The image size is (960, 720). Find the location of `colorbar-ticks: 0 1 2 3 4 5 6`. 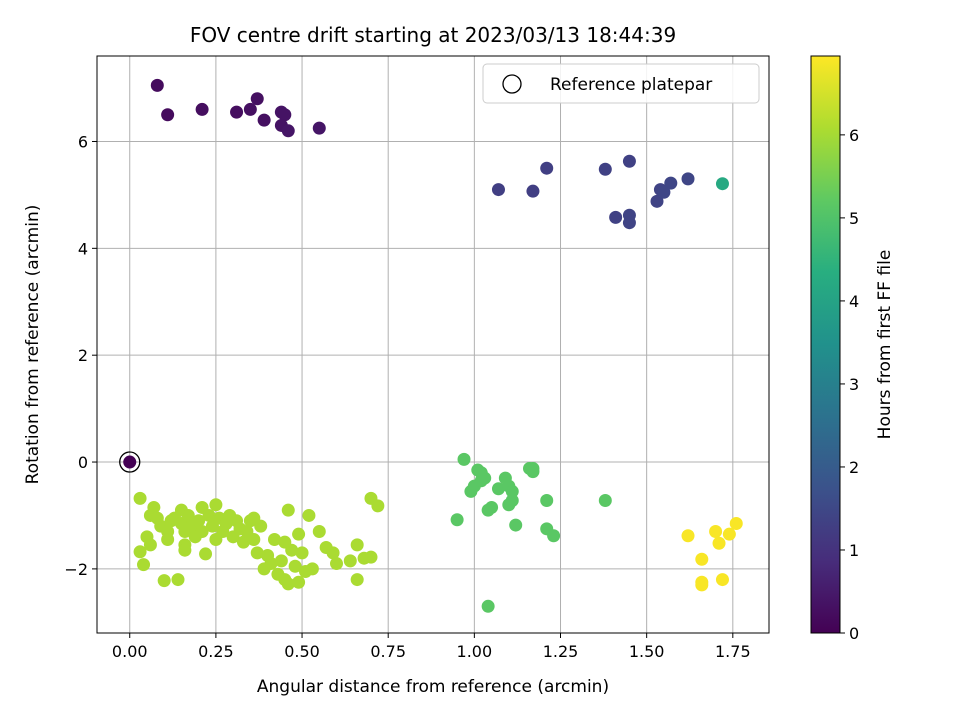

colorbar-ticks: 0 1 2 3 4 5 6 is located at coordinates (849, 384).